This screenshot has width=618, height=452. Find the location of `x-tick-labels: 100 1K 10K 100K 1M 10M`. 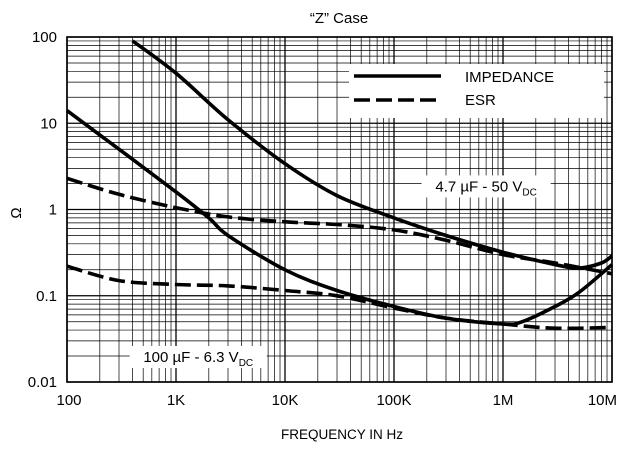

x-tick-labels: 100 1K 10K 100K 1M 10M is located at coordinates (336, 400).